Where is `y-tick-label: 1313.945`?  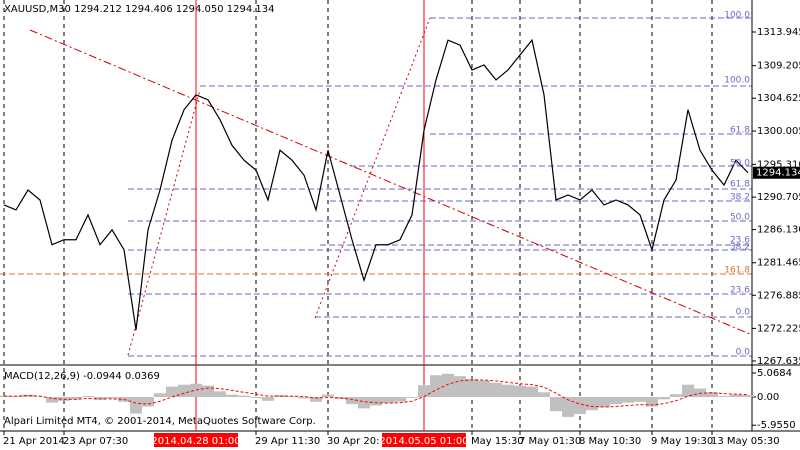 y-tick-label: 1313.945 is located at coordinates (778, 32).